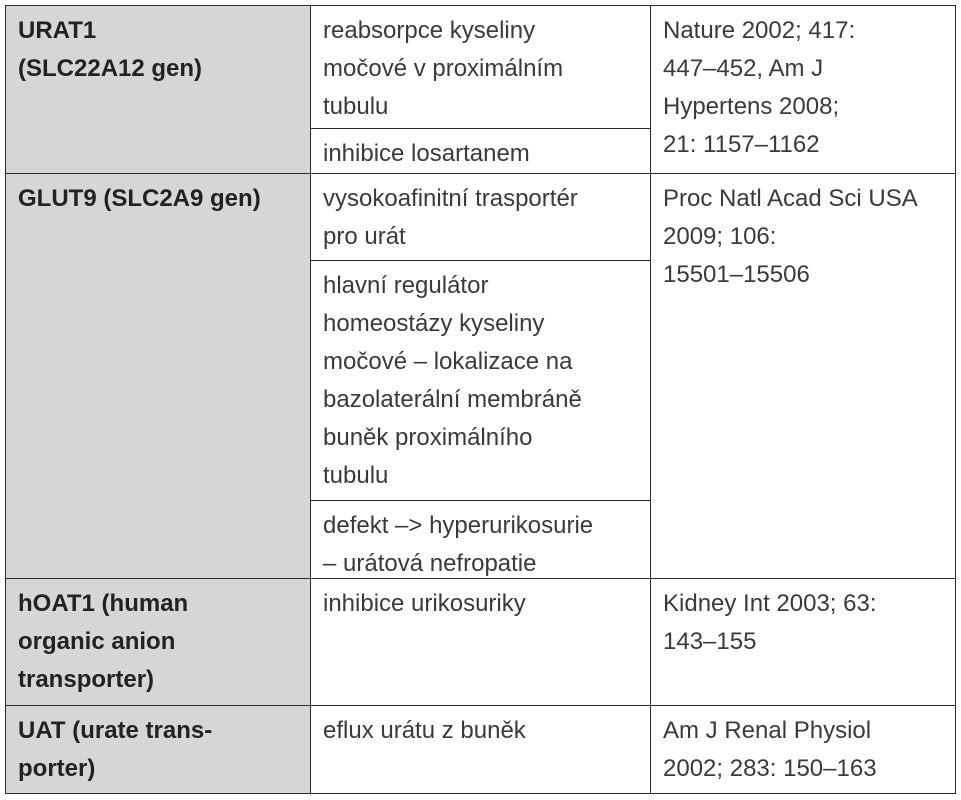 This screenshot has width=961, height=800. I want to click on text-line: Proc Natl Acad Sci USA, so click(790, 198).